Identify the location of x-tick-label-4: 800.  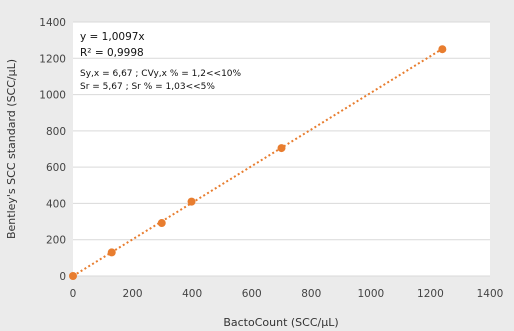
(311, 294).